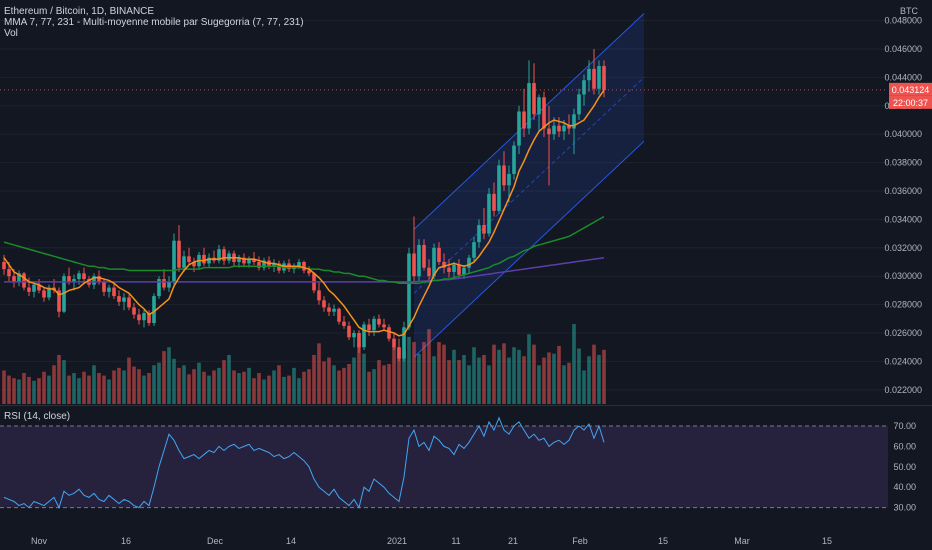 The width and height of the screenshot is (932, 550). I want to click on rsi-tick-label: 50.00, so click(904, 467).